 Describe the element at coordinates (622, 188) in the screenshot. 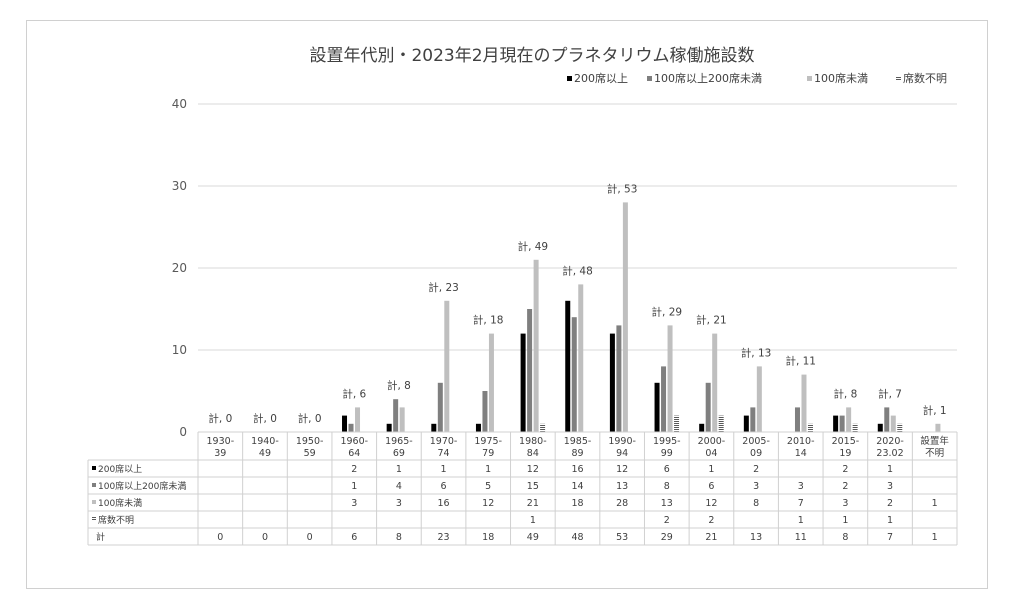

I see `total-data-label: 計, 53` at that location.